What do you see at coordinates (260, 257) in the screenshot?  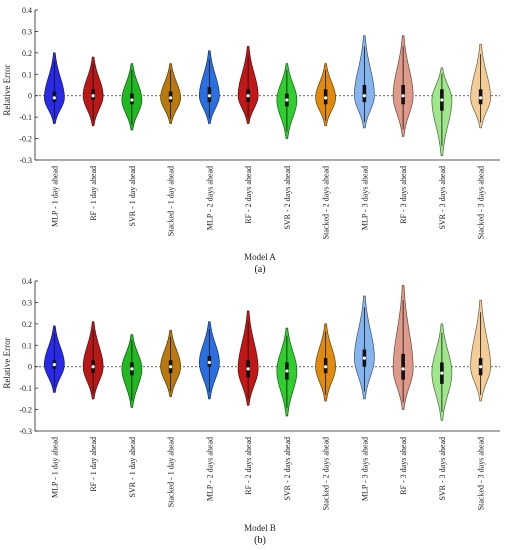 I see `x-axis-label-a: Model A` at bounding box center [260, 257].